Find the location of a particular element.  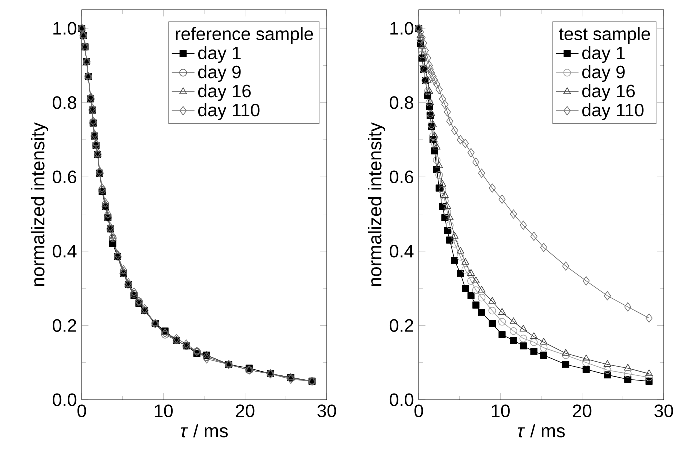

legend-title: reference sample is located at coordinates (245, 35).